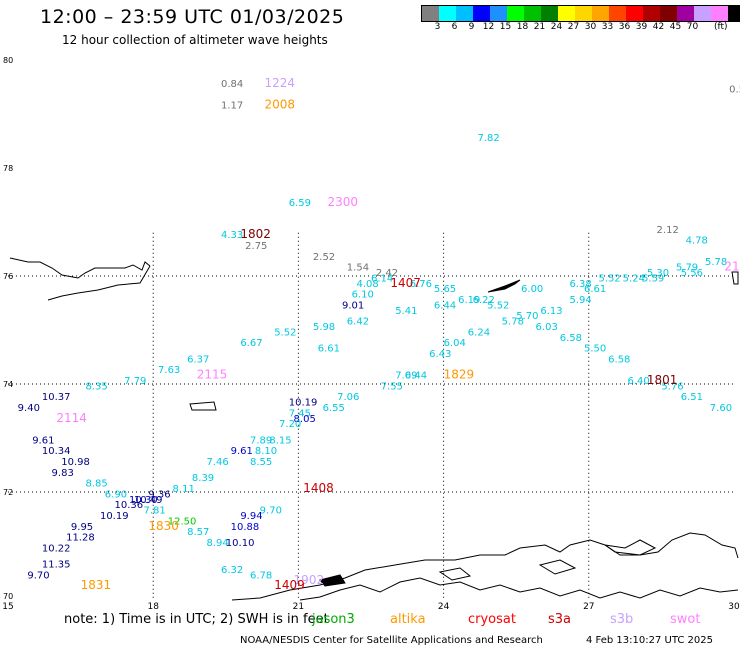  What do you see at coordinates (182, 521) in the screenshot?
I see `wave-height-value: 12.50` at bounding box center [182, 521].